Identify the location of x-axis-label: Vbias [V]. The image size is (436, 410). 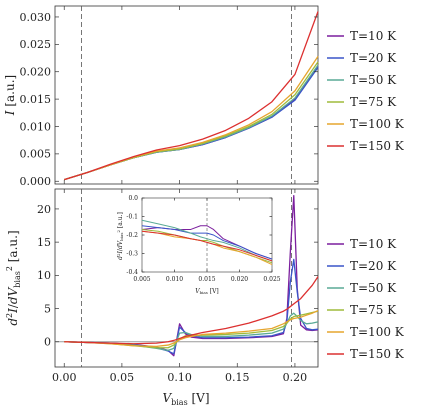
(185, 399).